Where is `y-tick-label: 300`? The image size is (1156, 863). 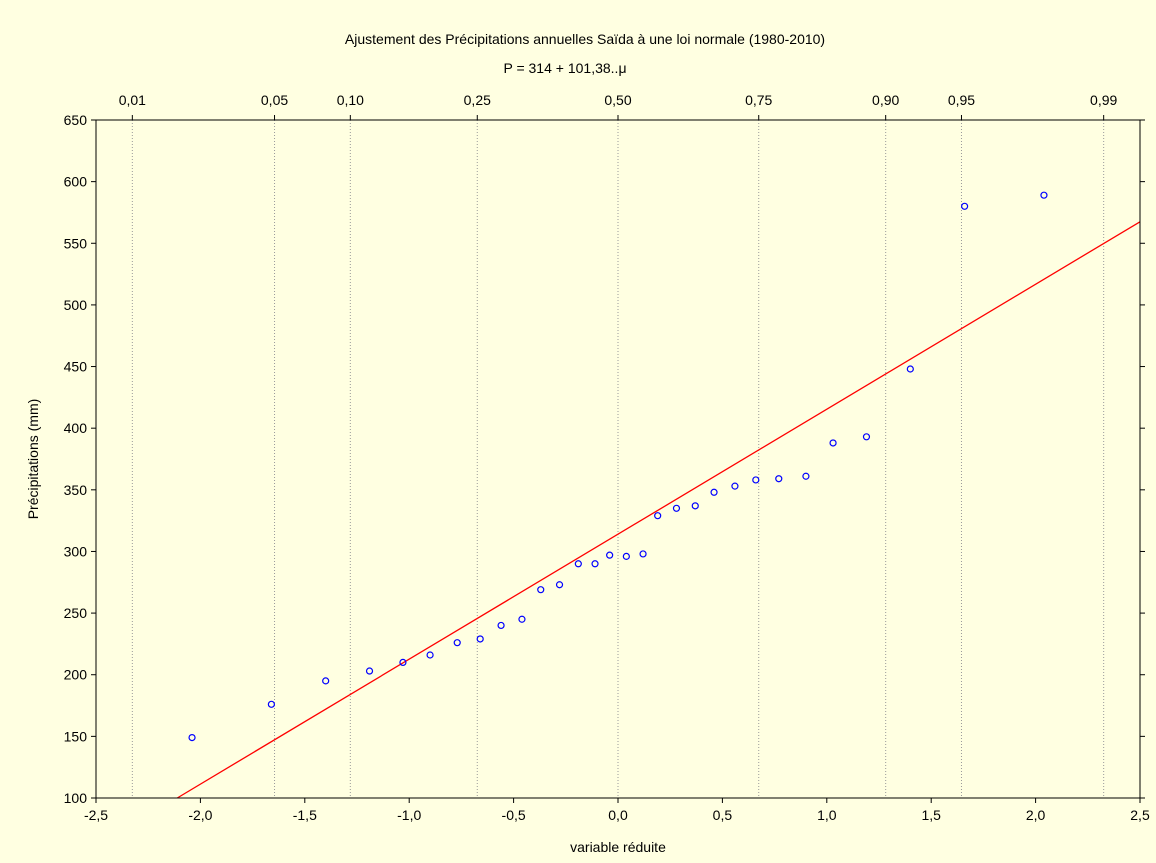
y-tick-label: 300 is located at coordinates (76, 551).